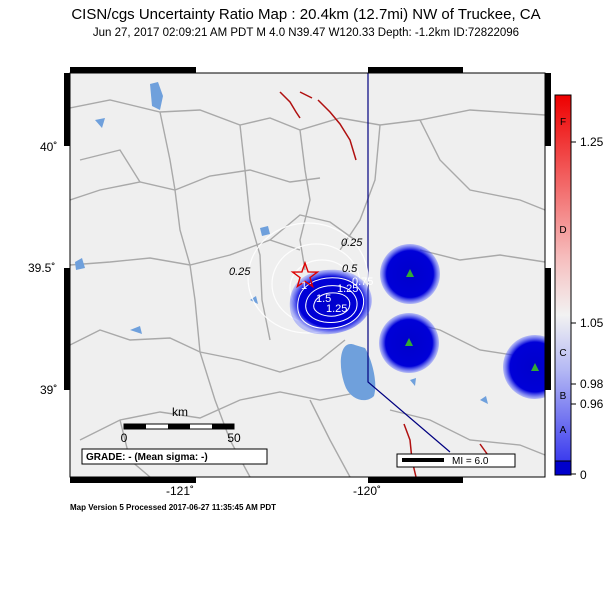 This screenshot has height=601, width=612. I want to click on colorbar-label: 0.98, so click(592, 384).